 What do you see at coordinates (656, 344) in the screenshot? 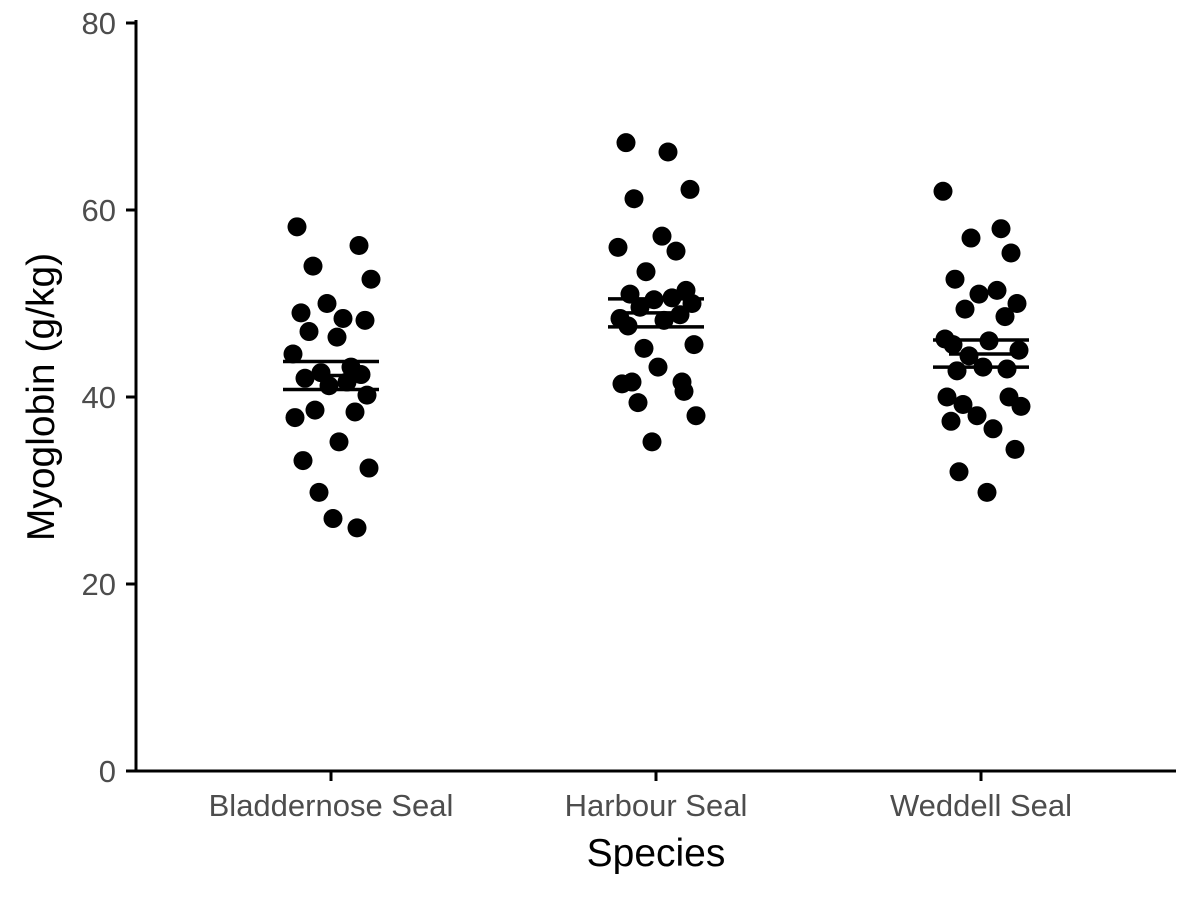
I see `error-bars-layer` at bounding box center [656, 344].